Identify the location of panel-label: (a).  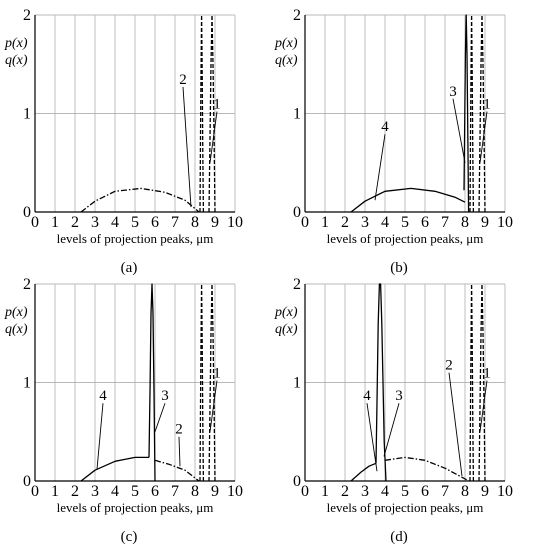
(129, 268).